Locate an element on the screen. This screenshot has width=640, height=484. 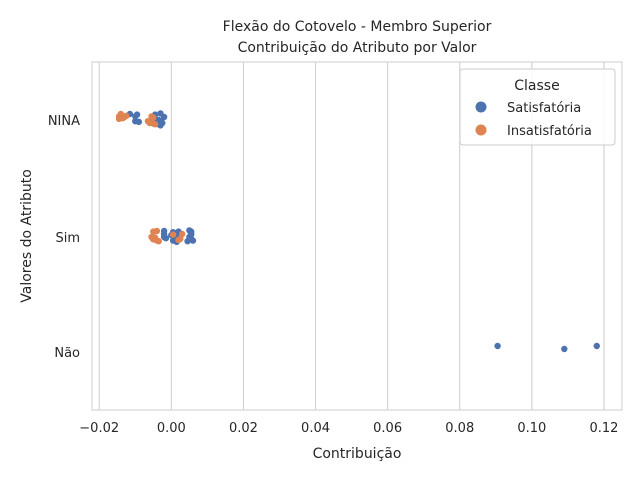
y-tick-label: NINA is located at coordinates (64, 121).